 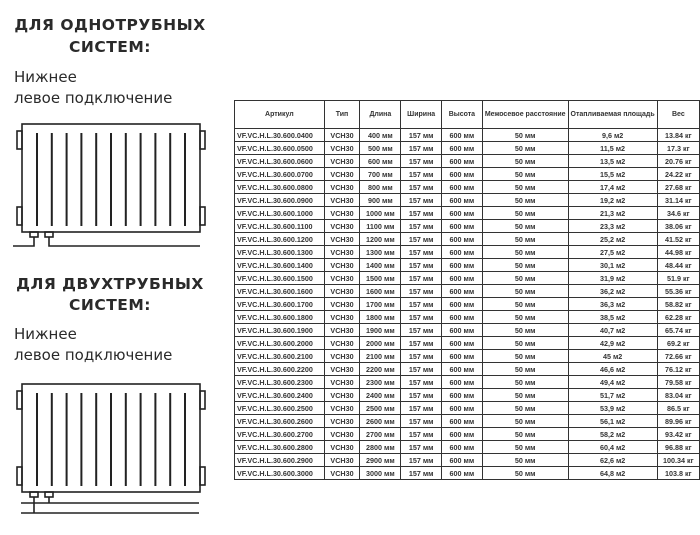 I want to click on table-cell: 21,3 м2, so click(x=612, y=213).